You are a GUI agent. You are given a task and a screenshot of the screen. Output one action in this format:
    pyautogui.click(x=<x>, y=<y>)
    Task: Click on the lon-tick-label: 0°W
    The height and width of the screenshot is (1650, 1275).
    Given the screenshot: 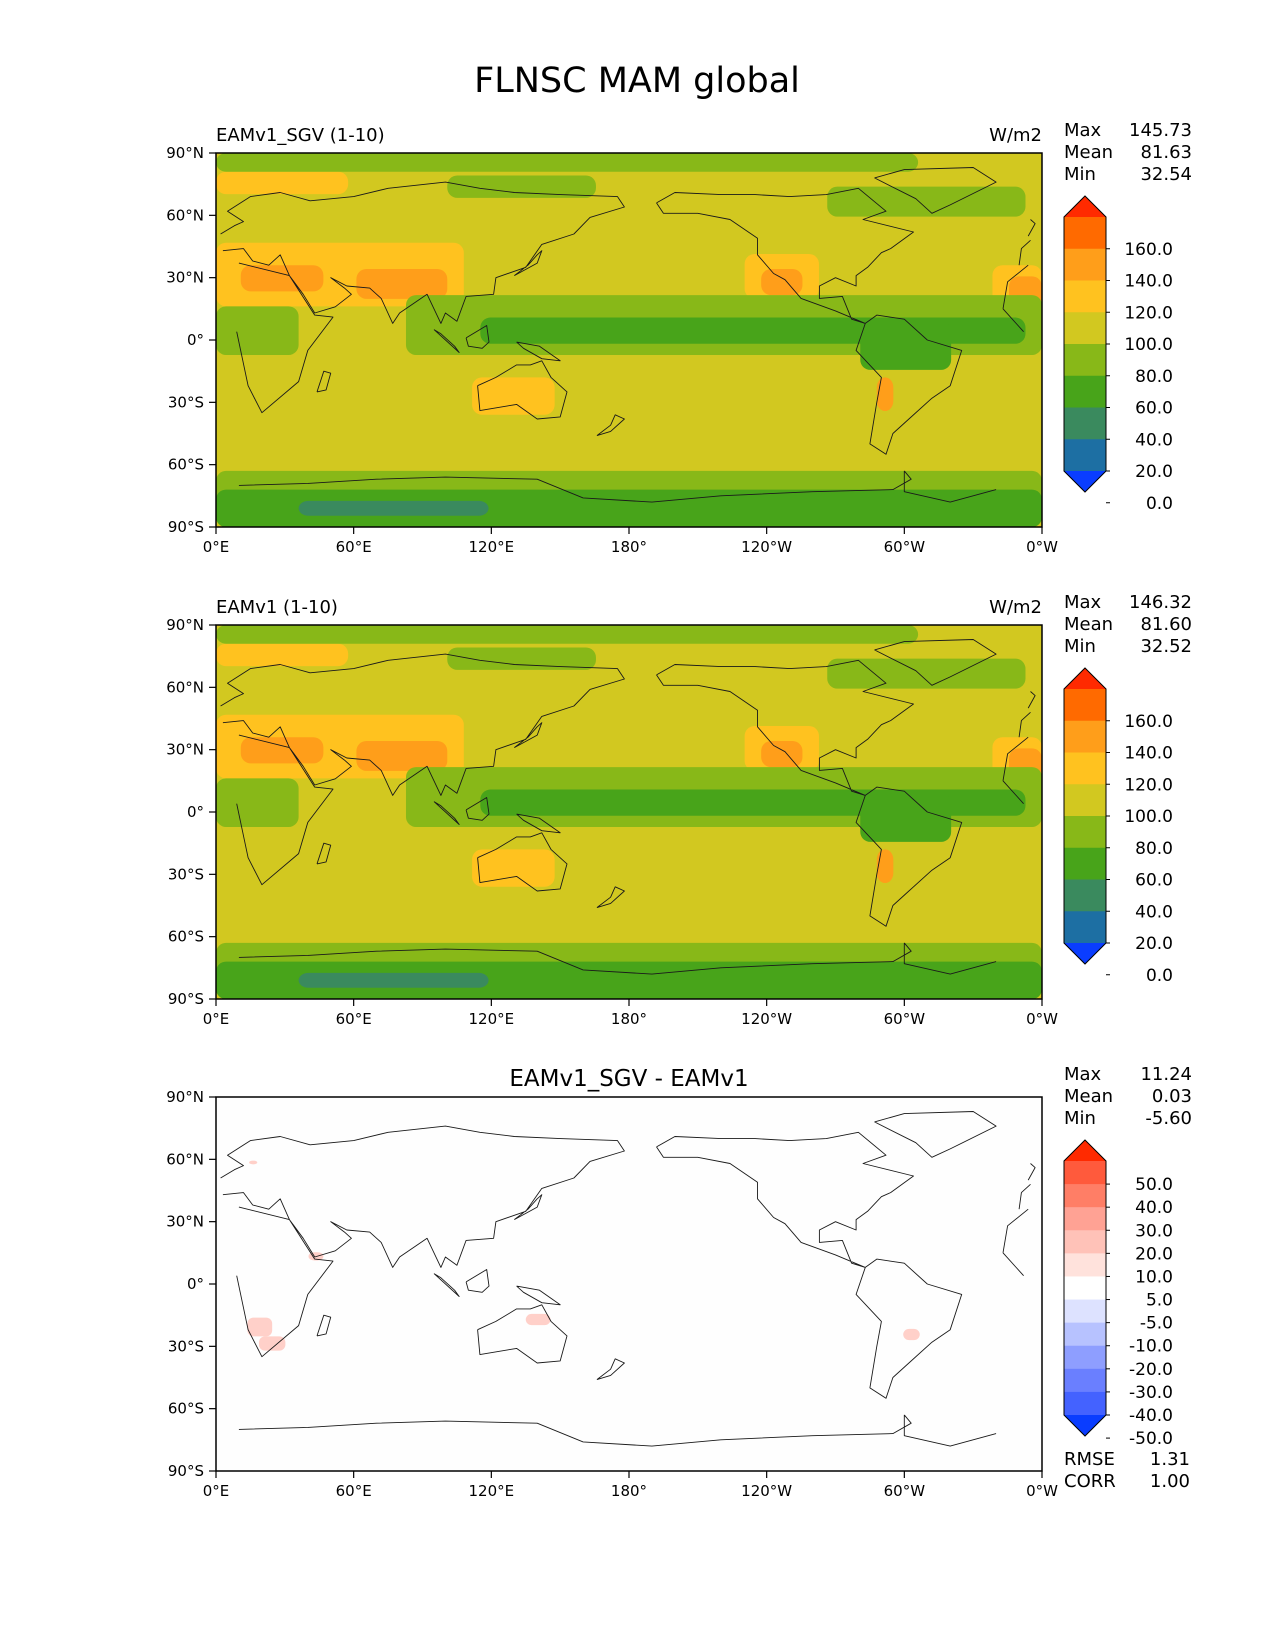 What is the action you would take?
    pyautogui.click(x=1042, y=1019)
    